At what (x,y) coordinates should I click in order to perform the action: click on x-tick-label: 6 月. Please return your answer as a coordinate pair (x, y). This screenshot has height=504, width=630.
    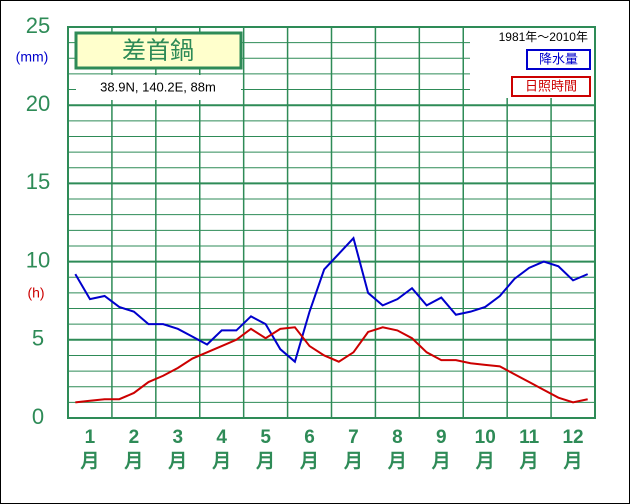
    Looking at the image, I should click on (310, 449).